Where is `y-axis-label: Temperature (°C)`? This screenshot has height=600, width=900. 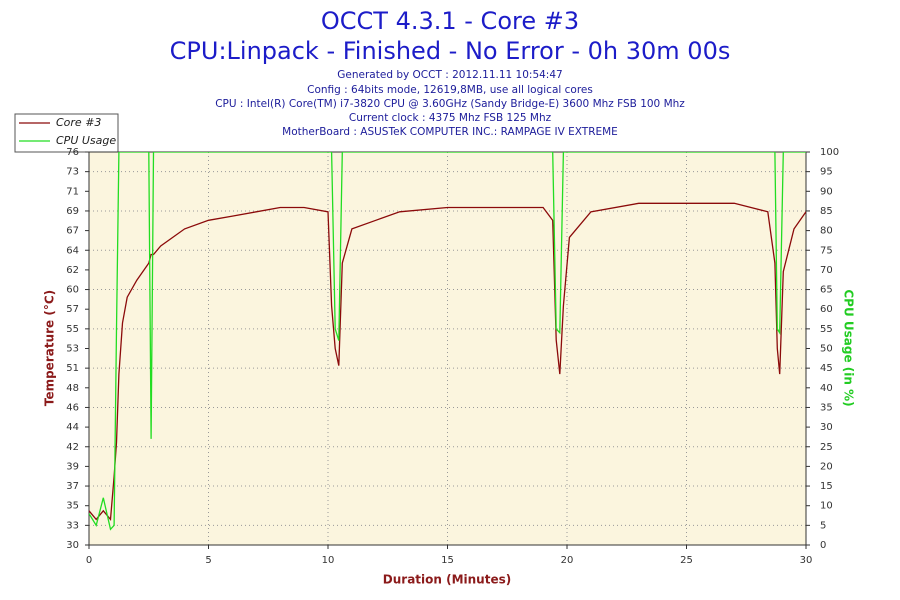
y-axis-label: Temperature (°C) is located at coordinates (50, 348).